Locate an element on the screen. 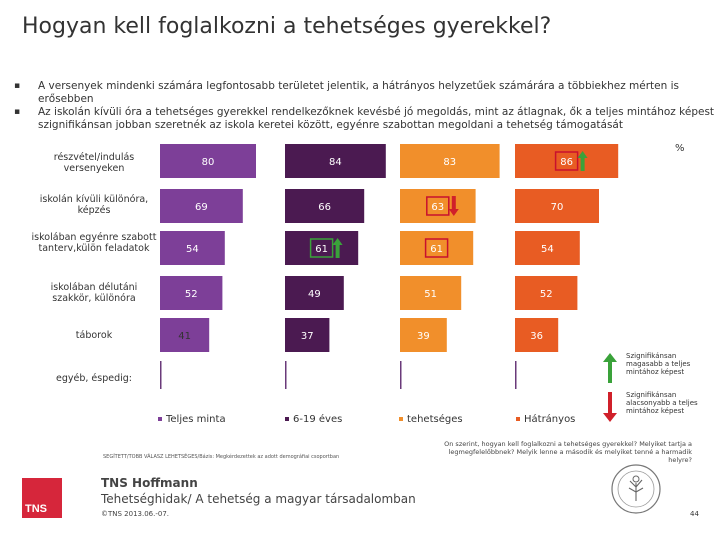 The height and width of the screenshot is (540, 720). value-label: 86 is located at coordinates (566, 162).